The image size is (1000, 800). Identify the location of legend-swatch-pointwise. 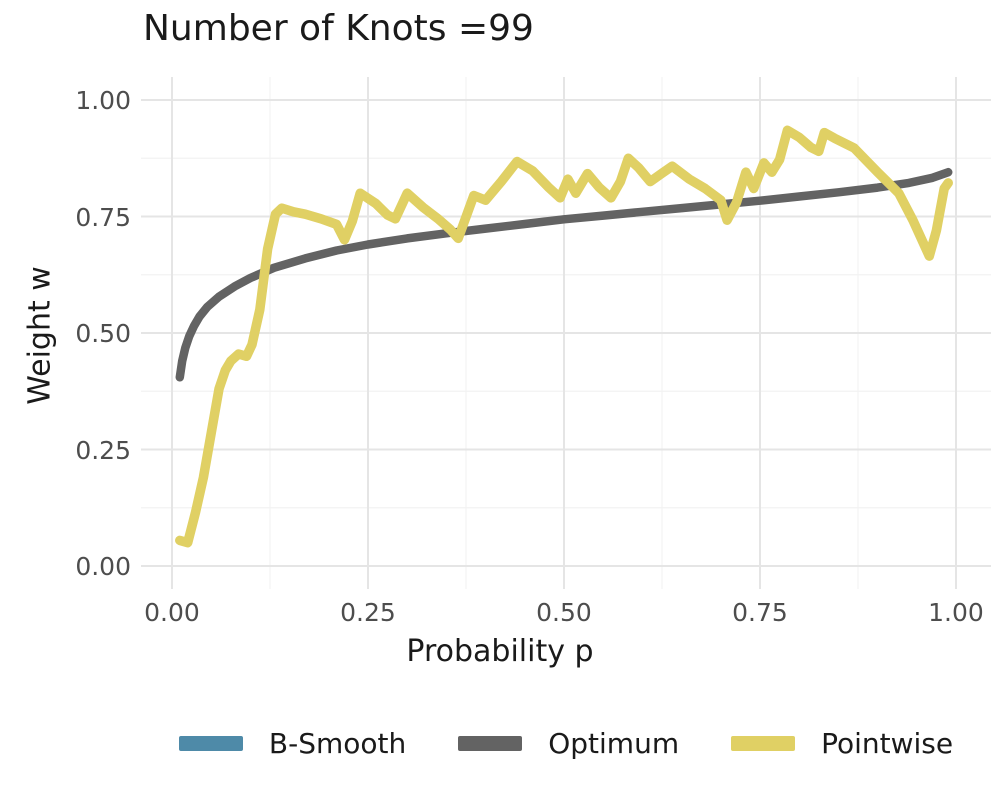
(763, 743).